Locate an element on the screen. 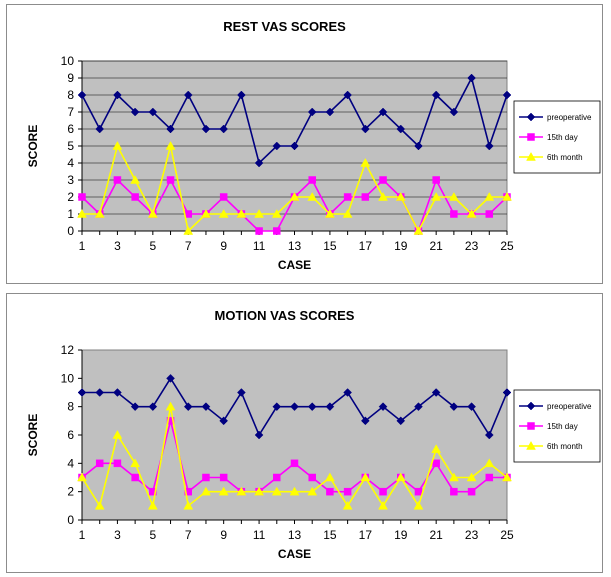  y-tick-label: 6 is located at coordinates (70, 435).